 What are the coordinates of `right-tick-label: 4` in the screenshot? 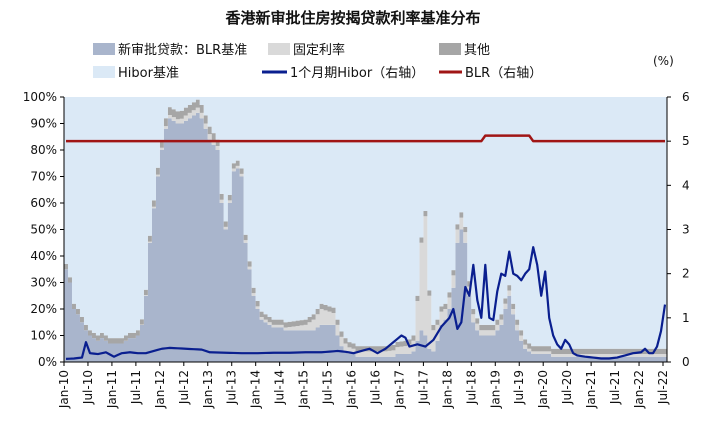 It's located at (686, 185).